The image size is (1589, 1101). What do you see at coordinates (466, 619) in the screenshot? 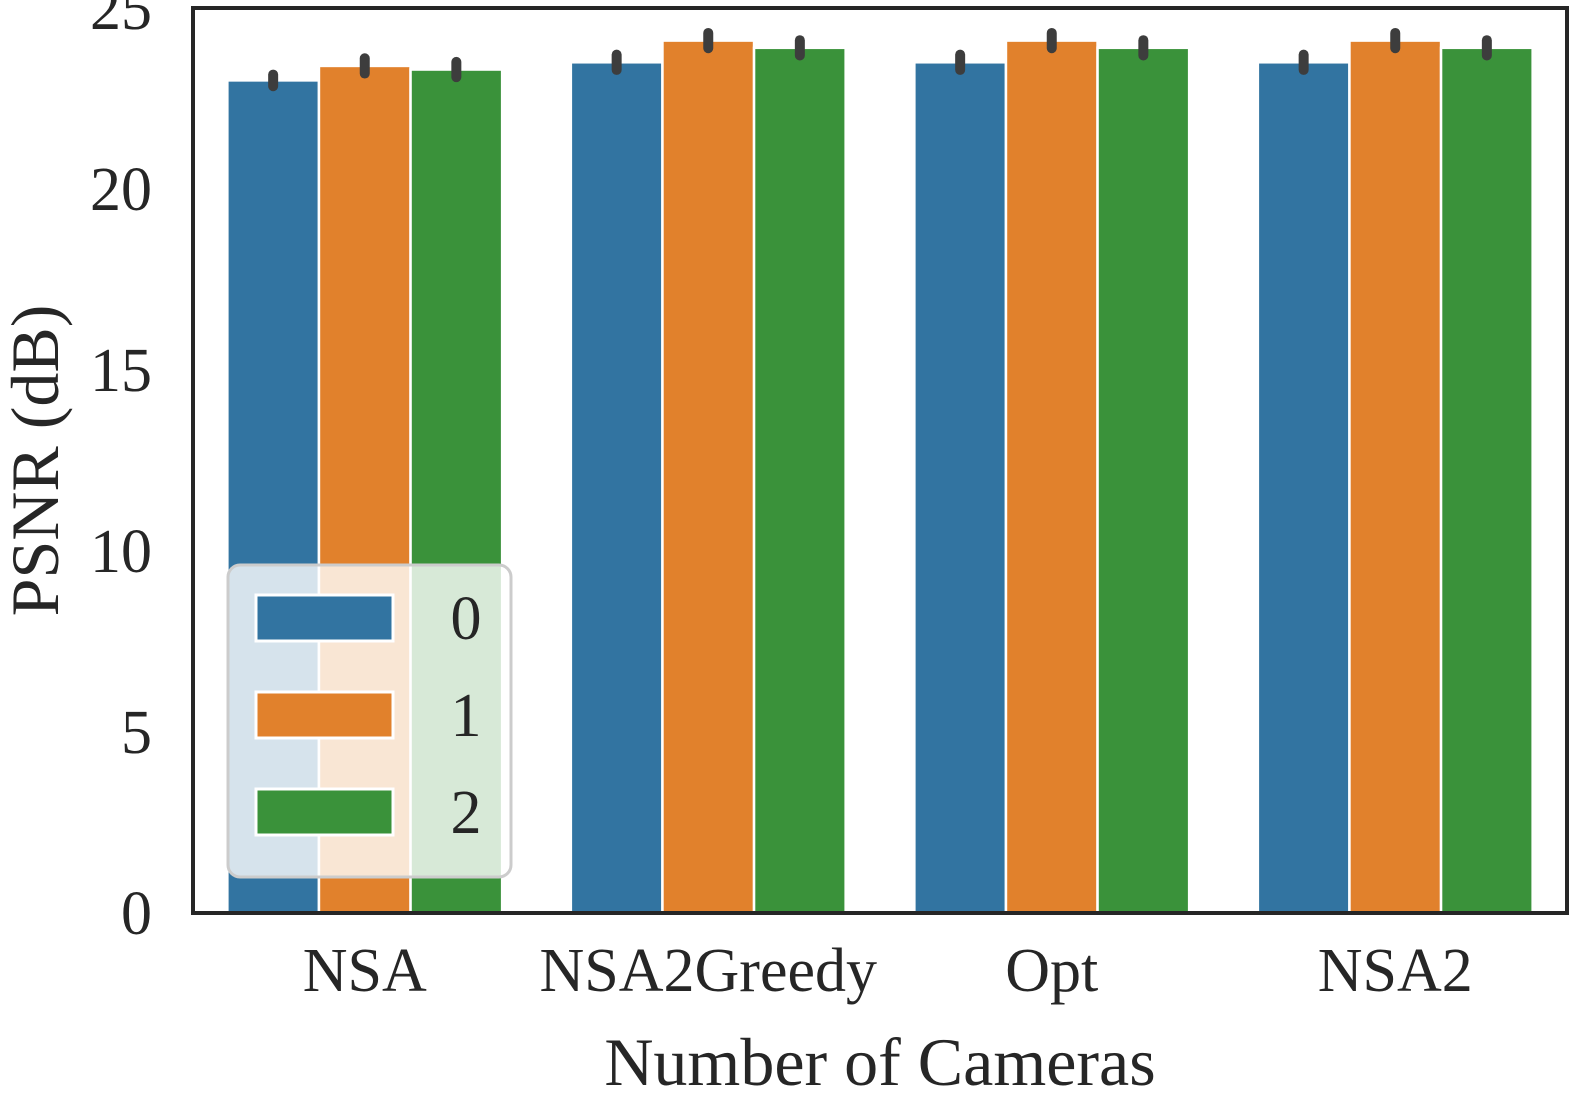
I see `legend-label-0: 0` at bounding box center [466, 619].